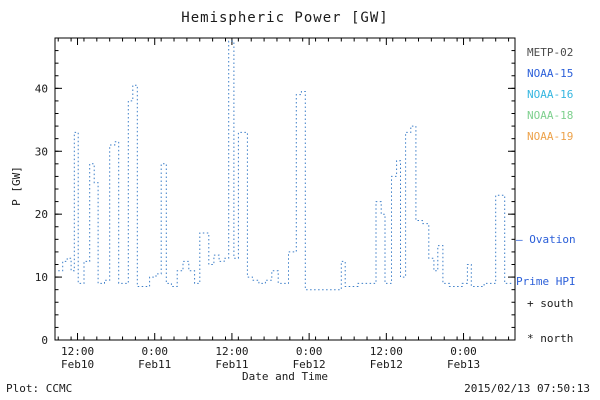  I want to click on y-tick-label: 20, so click(41, 214).